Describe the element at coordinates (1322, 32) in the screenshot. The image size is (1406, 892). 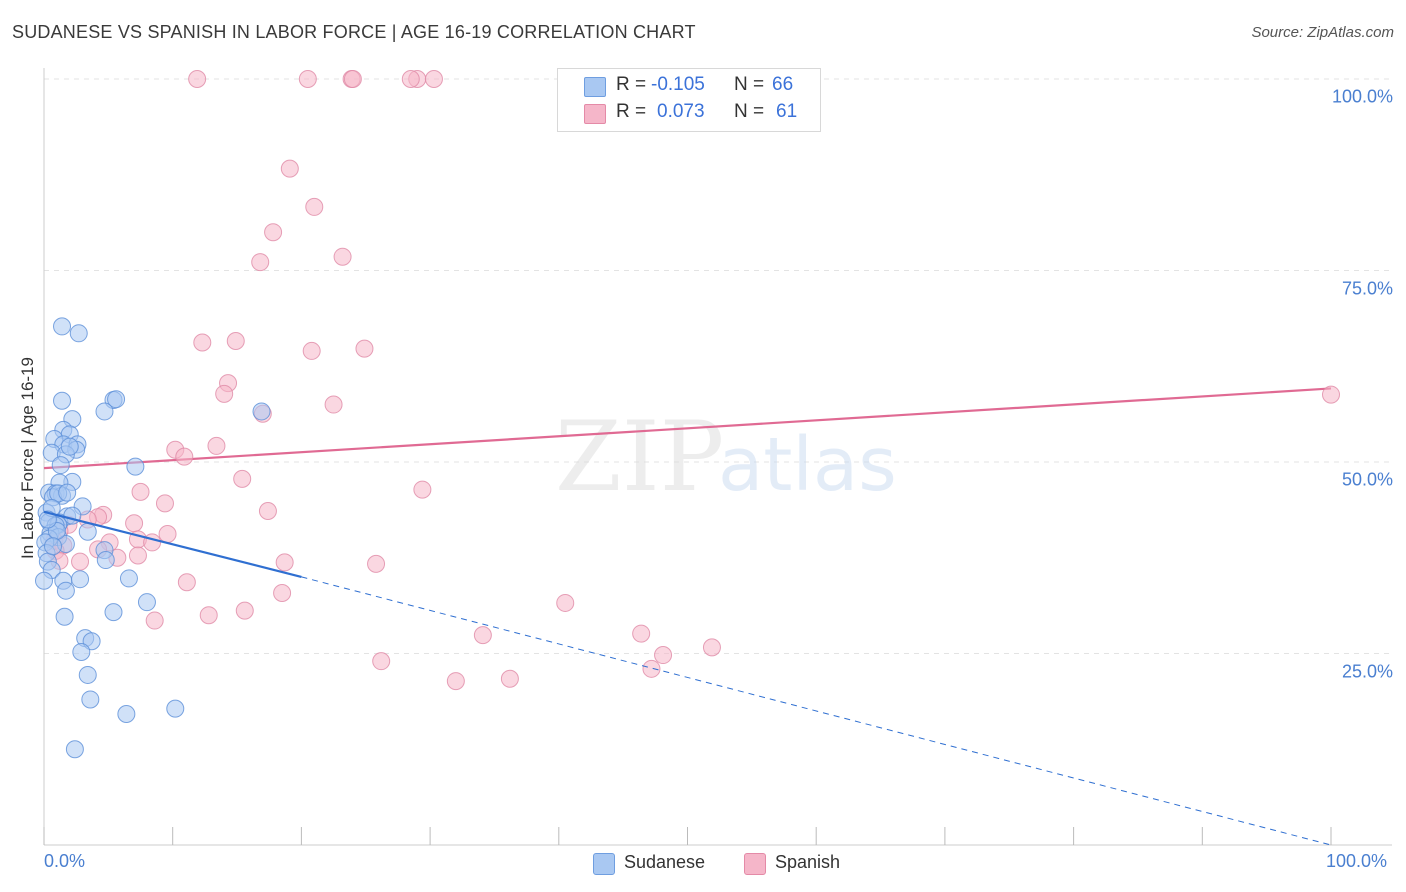
I see `source-label: Source: ZipAtlas.com` at that location.